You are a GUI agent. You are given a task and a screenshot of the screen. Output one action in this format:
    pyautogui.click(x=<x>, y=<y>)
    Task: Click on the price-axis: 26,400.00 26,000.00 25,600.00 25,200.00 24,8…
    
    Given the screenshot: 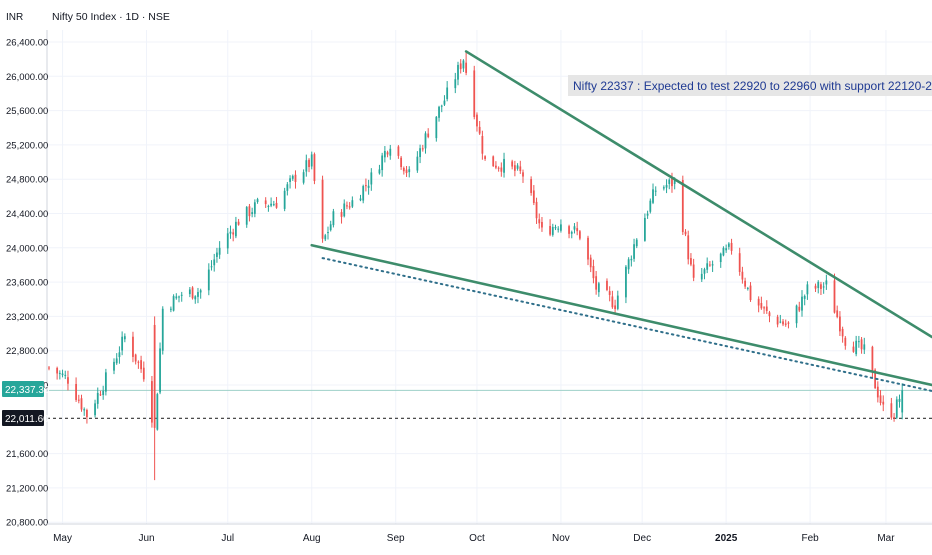 What is the action you would take?
    pyautogui.click(x=27, y=279)
    